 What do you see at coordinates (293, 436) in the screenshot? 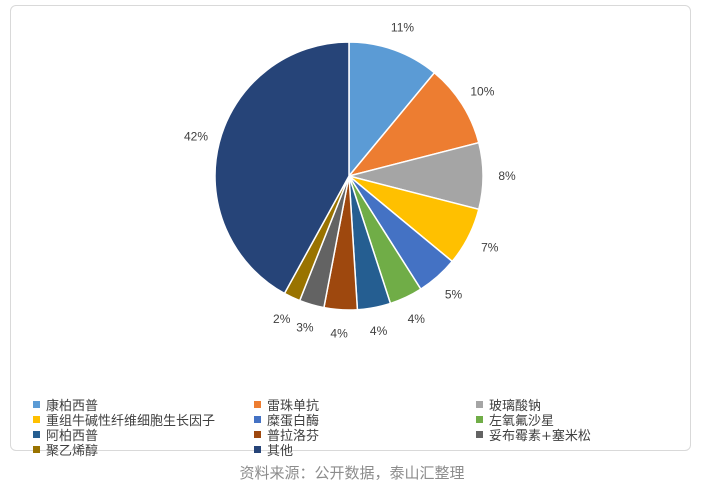
I see `legend-label: 普拉洛芬` at bounding box center [293, 436].